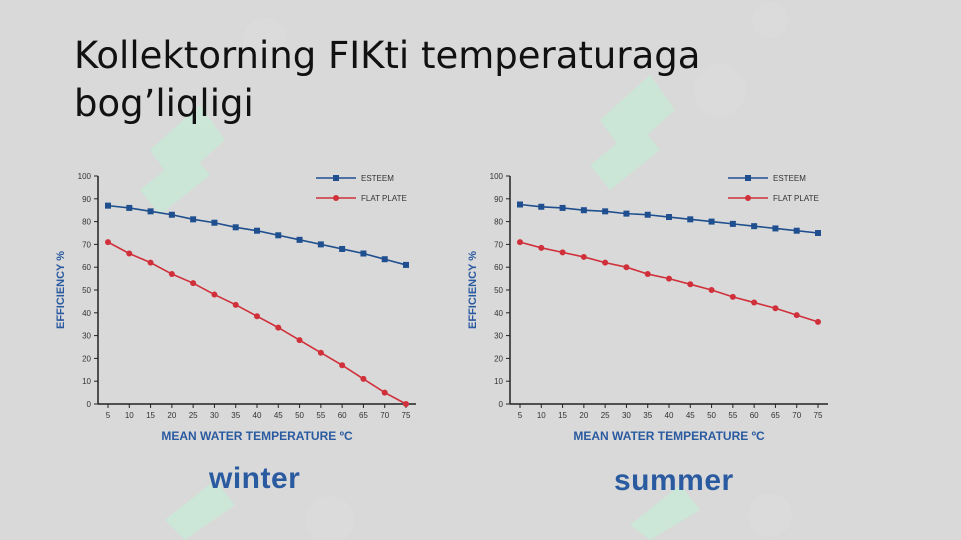  I want to click on caption-summer: summer, so click(674, 480).